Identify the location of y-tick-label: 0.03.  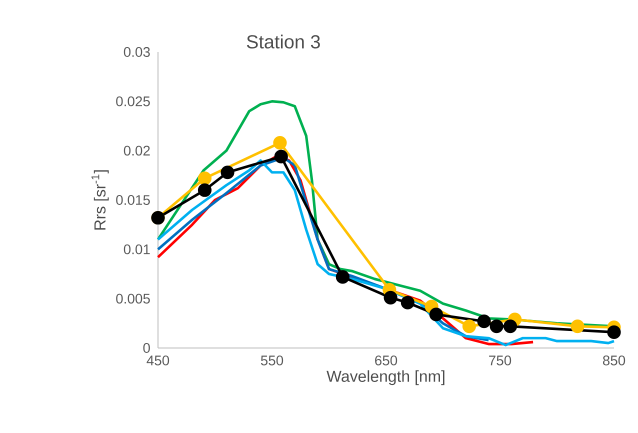
(137, 52).